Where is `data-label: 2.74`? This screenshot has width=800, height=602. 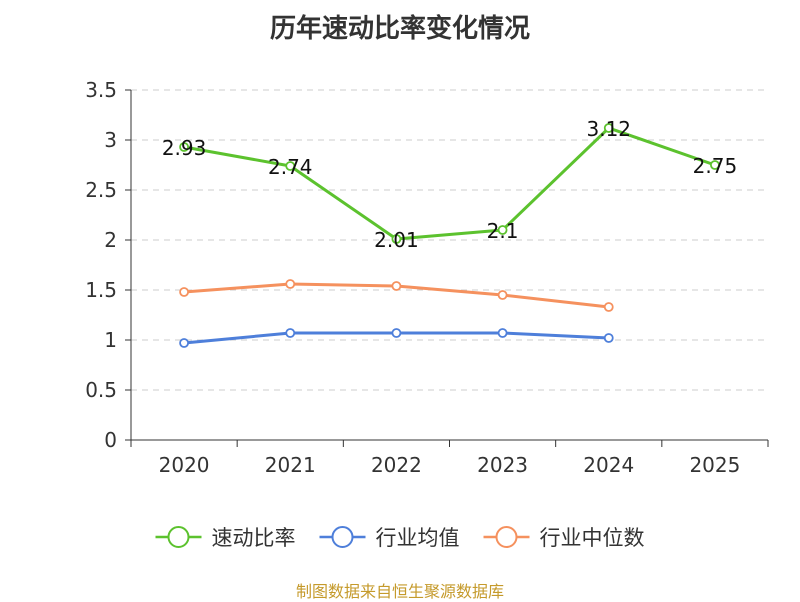
data-label: 2.74 is located at coordinates (290, 167).